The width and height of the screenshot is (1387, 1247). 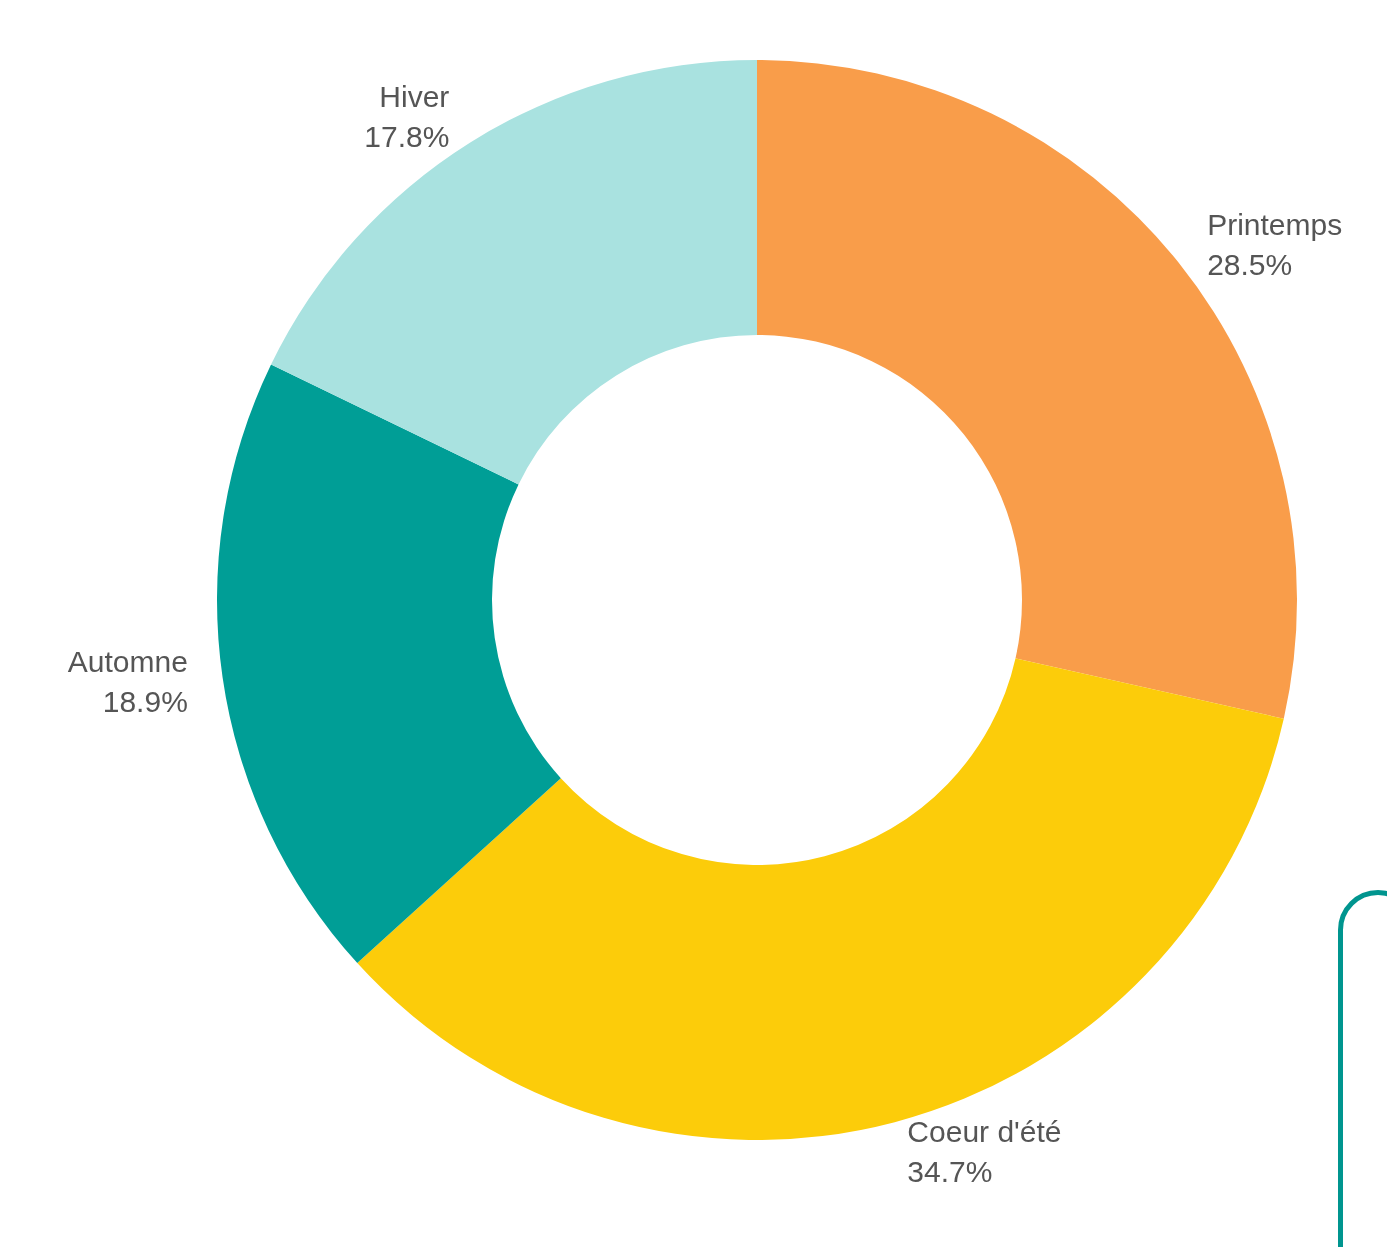 I want to click on data-label: 28.5%, so click(x=1250, y=264).